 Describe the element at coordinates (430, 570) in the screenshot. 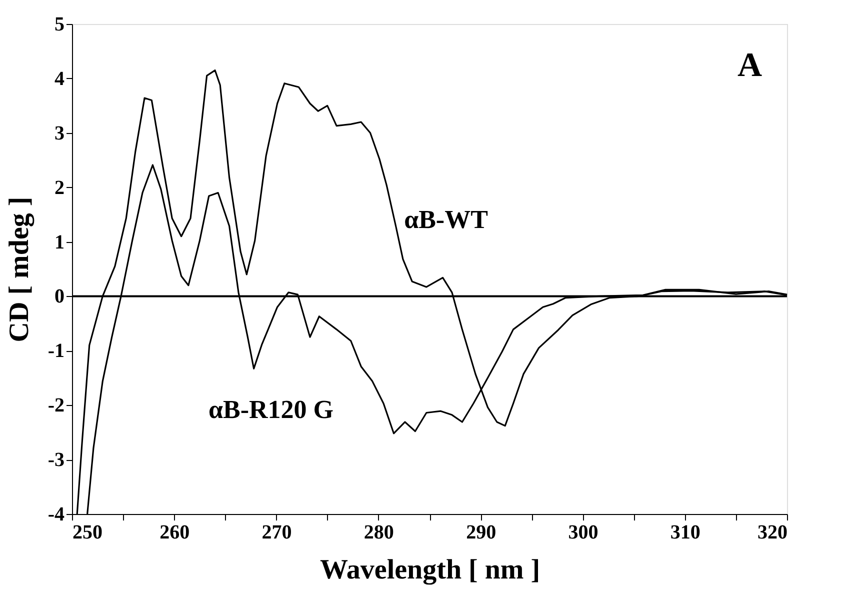

I see `x-axis-title: Wavelength [ nm ]` at that location.